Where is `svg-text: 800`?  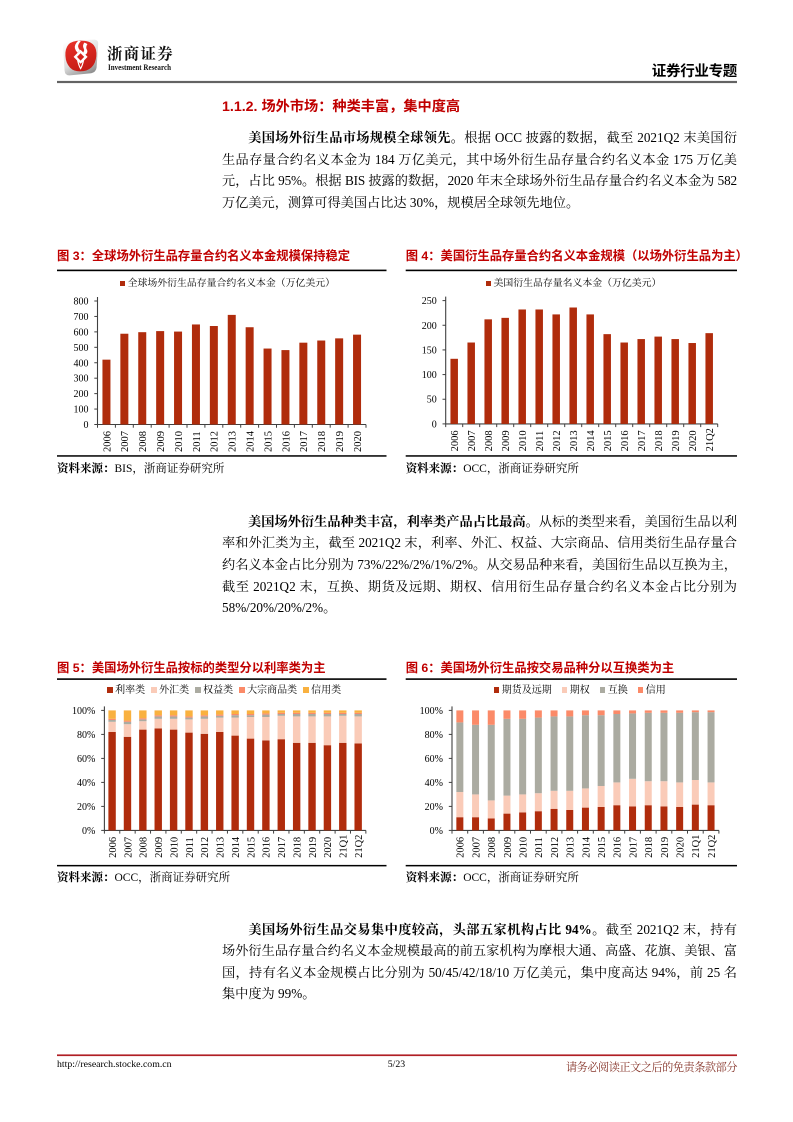 svg-text: 800 is located at coordinates (81, 302).